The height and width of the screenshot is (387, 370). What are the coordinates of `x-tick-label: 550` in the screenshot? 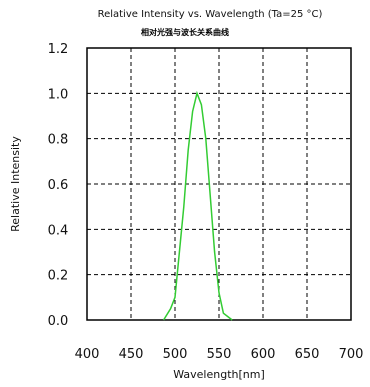 It's located at (219, 354).